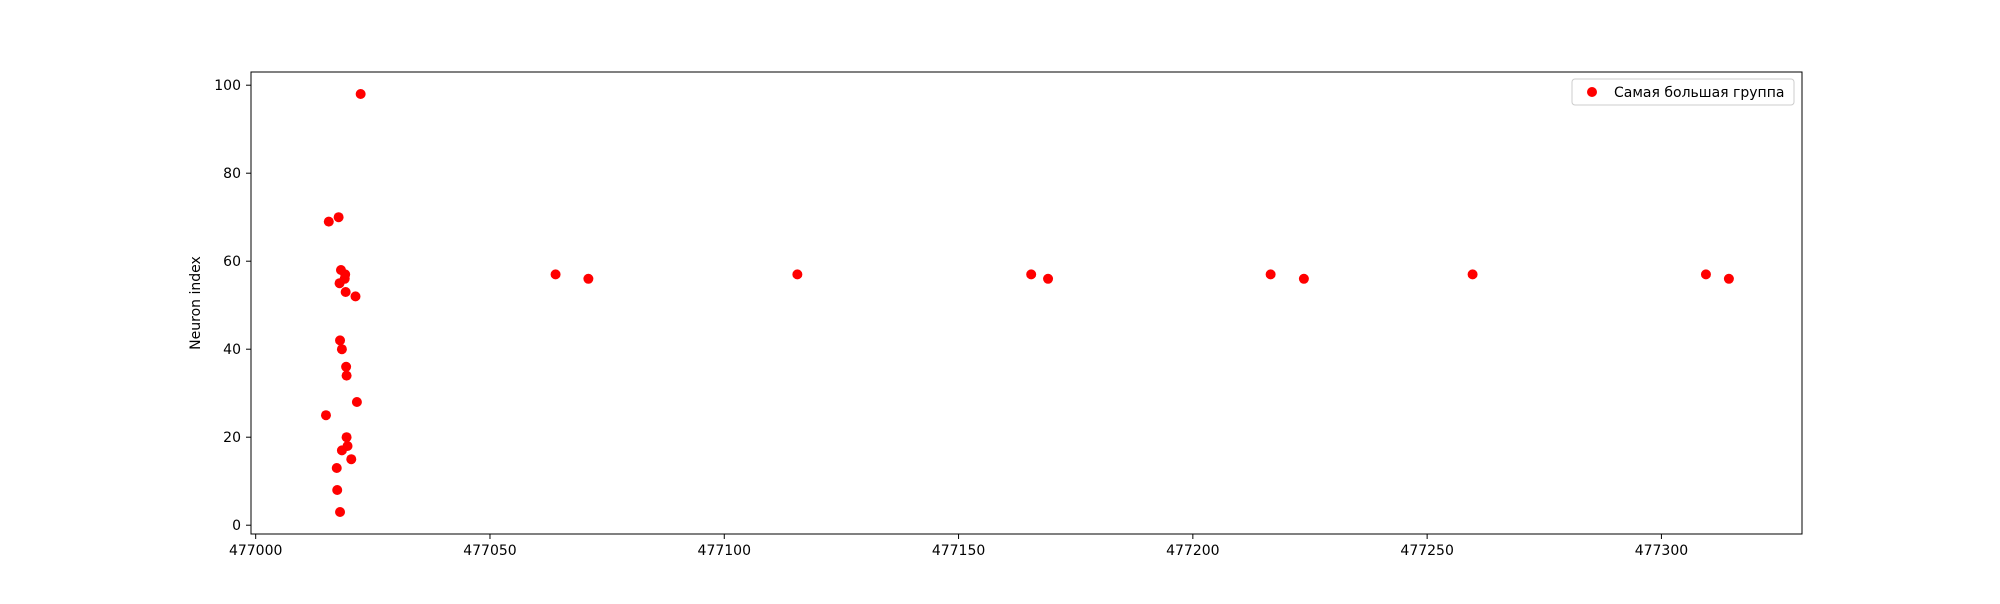 The width and height of the screenshot is (2000, 604). I want to click on y-tick-label: 80, so click(232, 174).